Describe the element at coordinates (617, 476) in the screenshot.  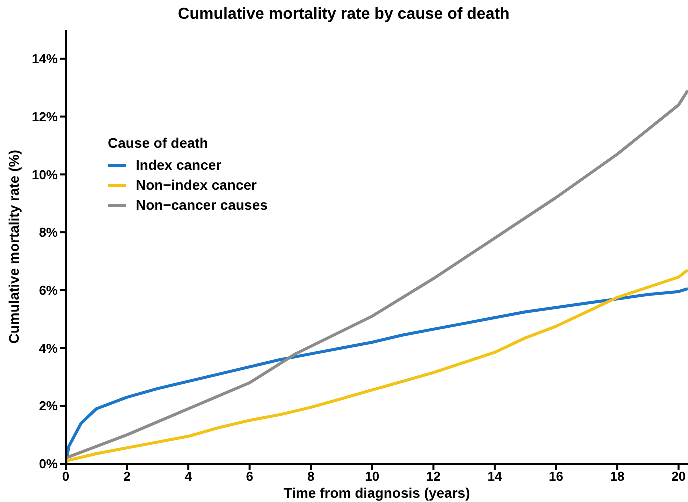
I see `x-tick-label: 18` at that location.